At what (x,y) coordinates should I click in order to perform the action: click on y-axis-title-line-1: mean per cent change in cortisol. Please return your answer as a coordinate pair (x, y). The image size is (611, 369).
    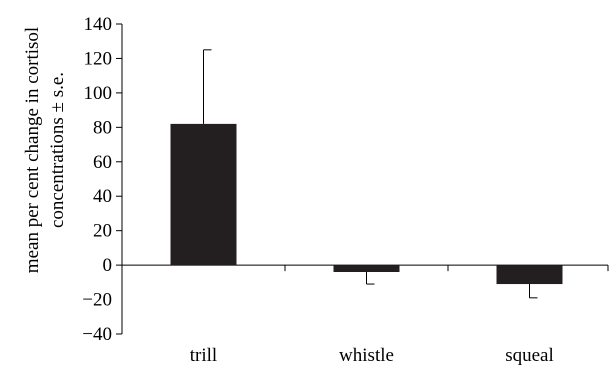
    Looking at the image, I should click on (32, 150).